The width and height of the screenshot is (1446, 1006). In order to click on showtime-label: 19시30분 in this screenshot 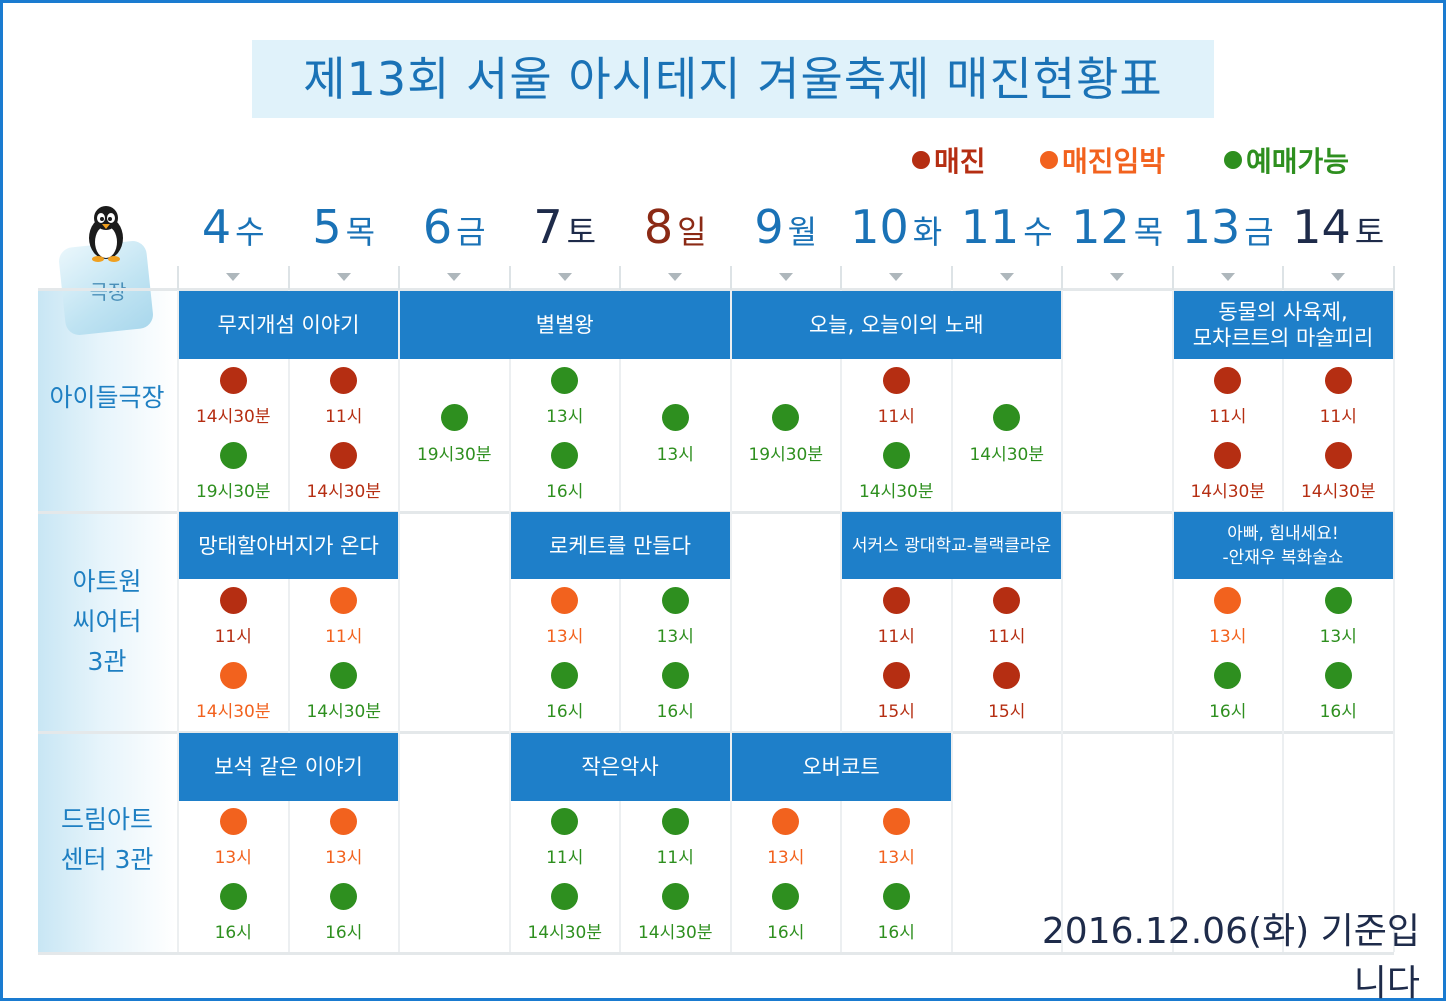, I will do `click(786, 454)`.